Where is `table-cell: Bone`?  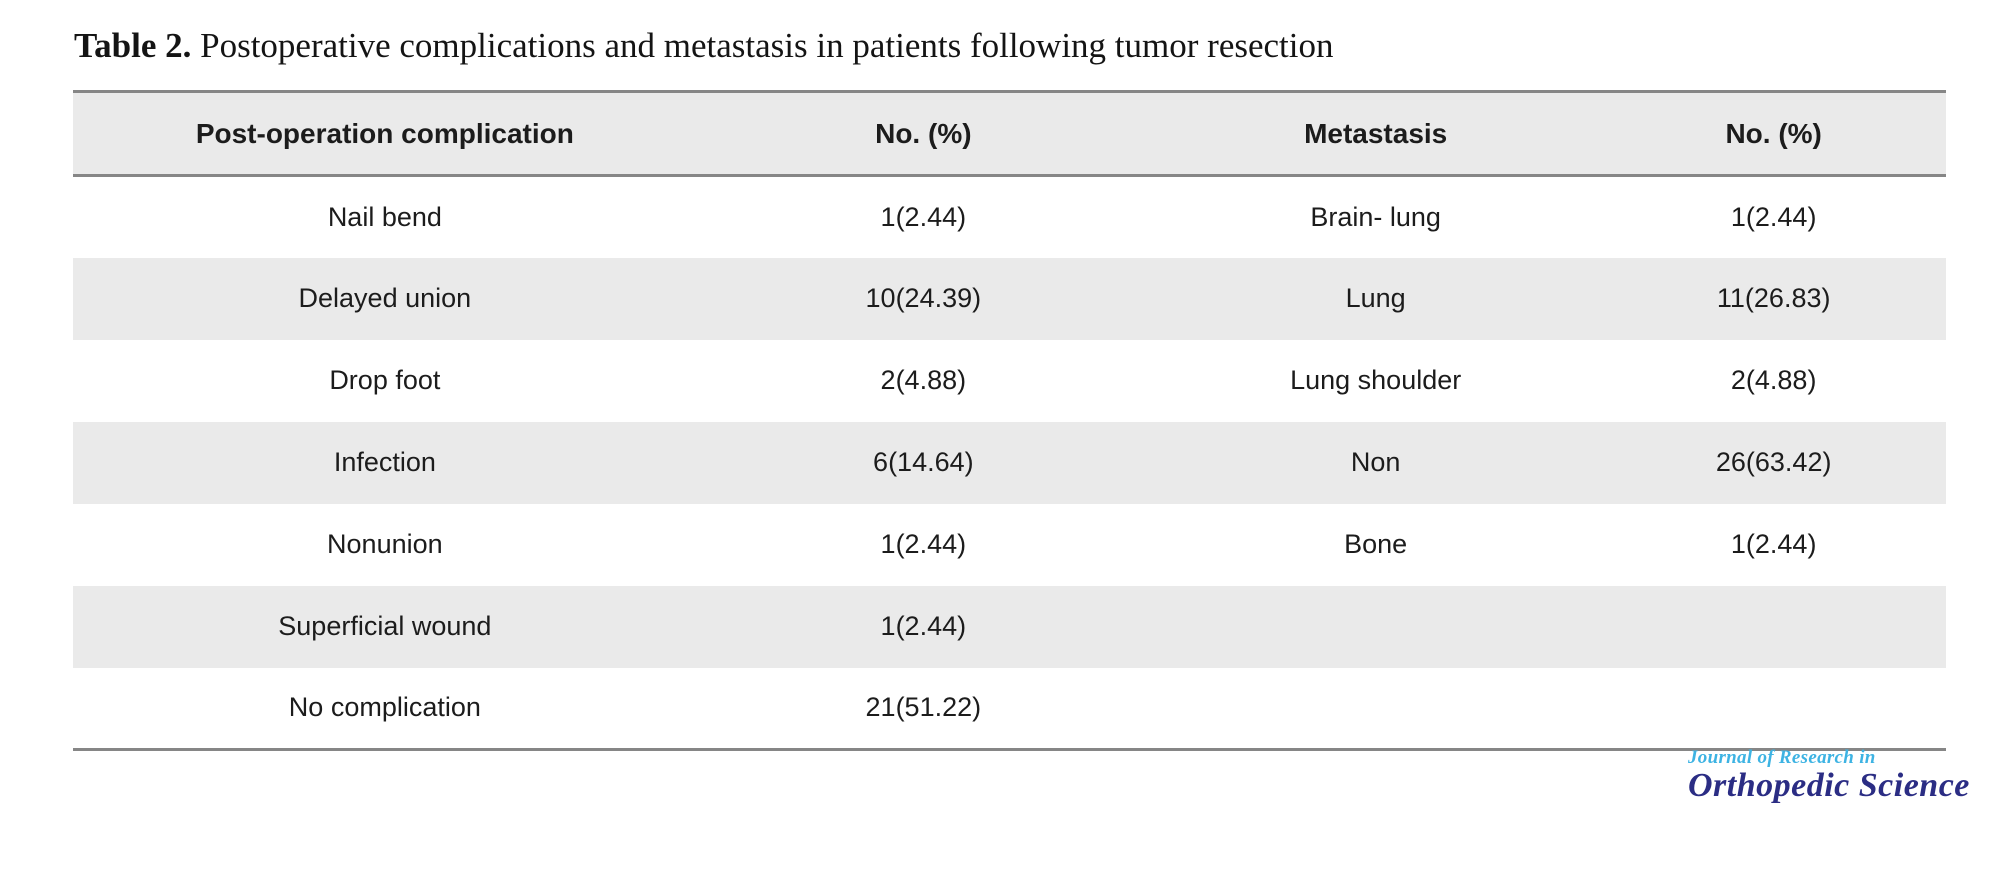
table-cell: Bone is located at coordinates (1376, 544).